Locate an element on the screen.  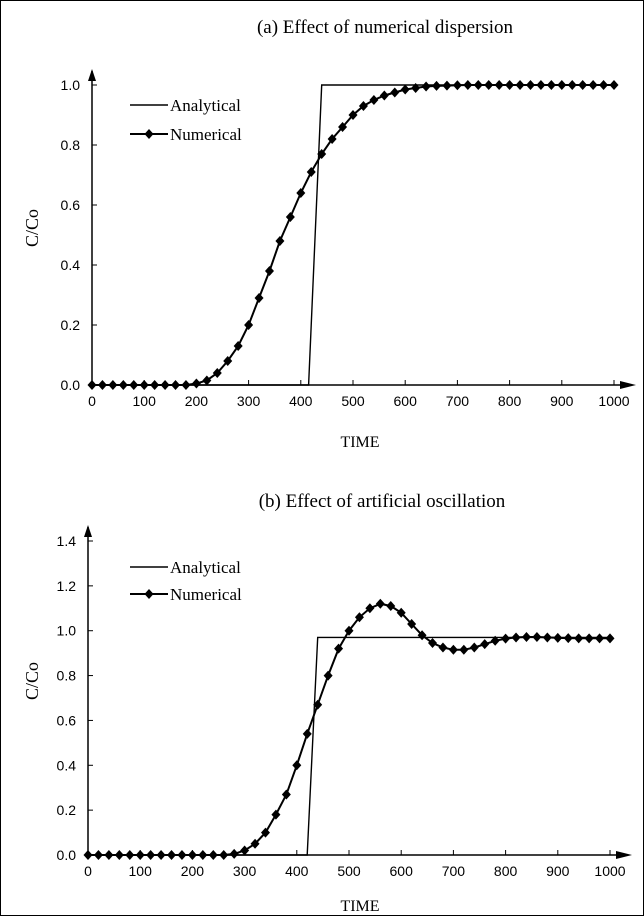
x-axis-label: TIME is located at coordinates (359, 906).